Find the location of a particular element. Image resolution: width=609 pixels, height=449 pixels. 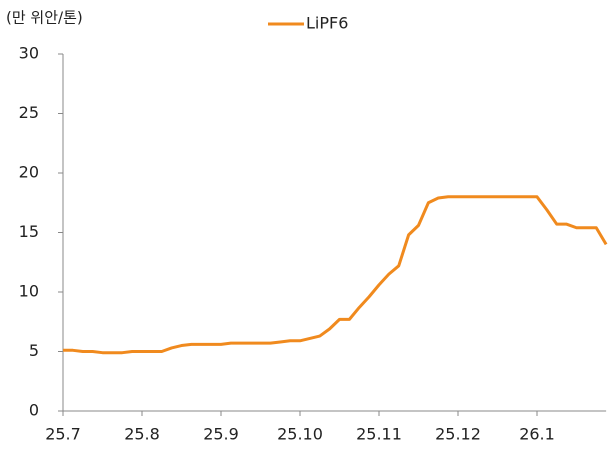

y-tick-label: 30 is located at coordinates (29, 53).